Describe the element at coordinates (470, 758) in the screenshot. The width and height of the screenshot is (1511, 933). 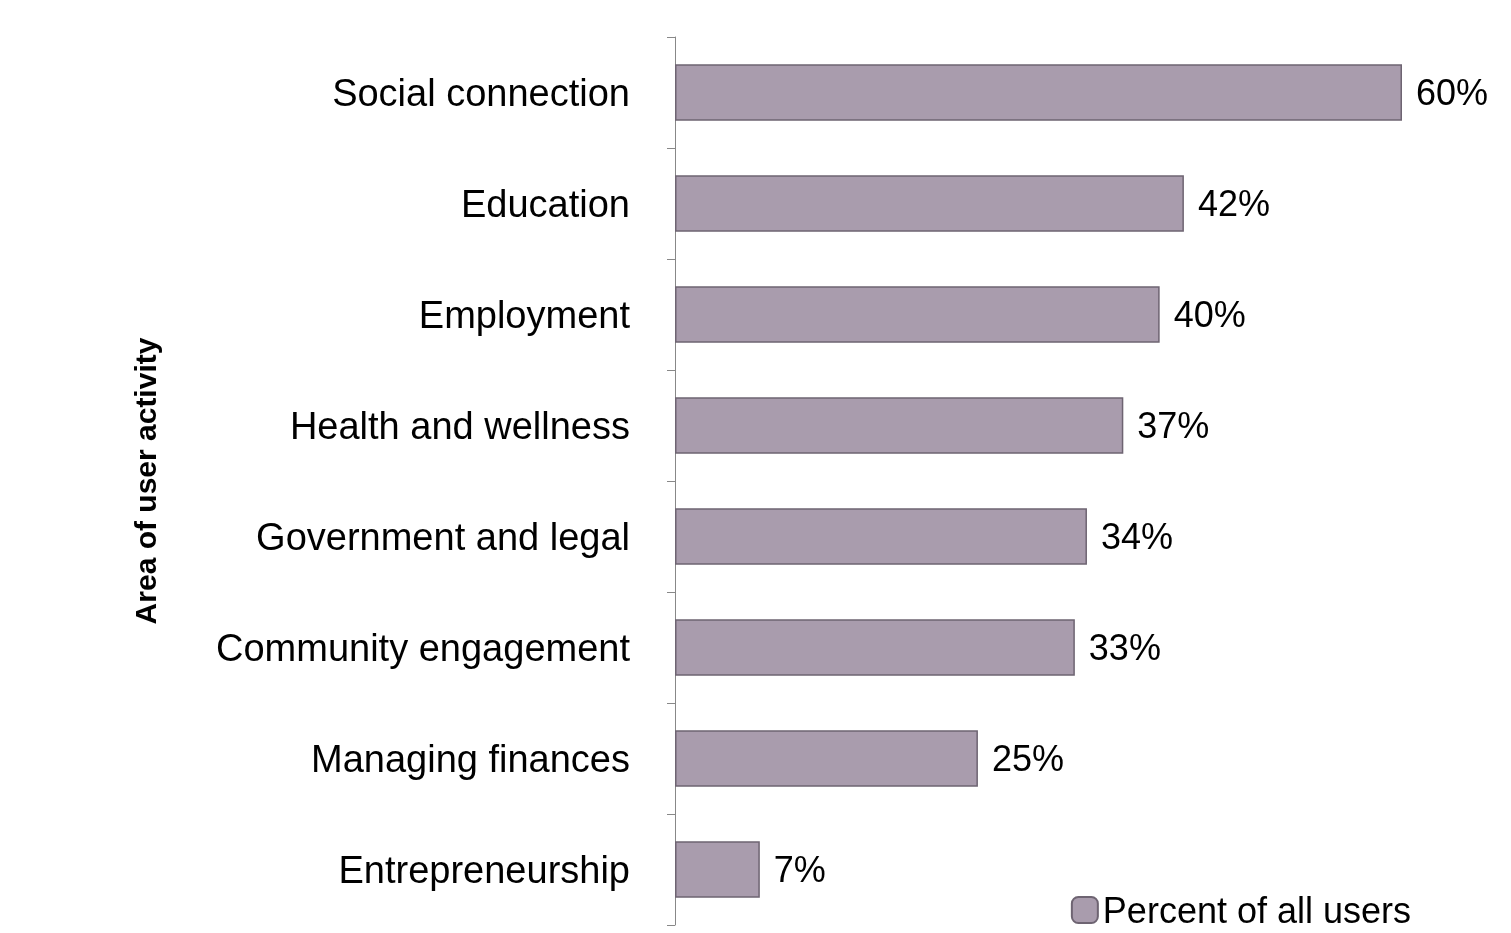
I see `y-tick-label: Managing finances` at that location.